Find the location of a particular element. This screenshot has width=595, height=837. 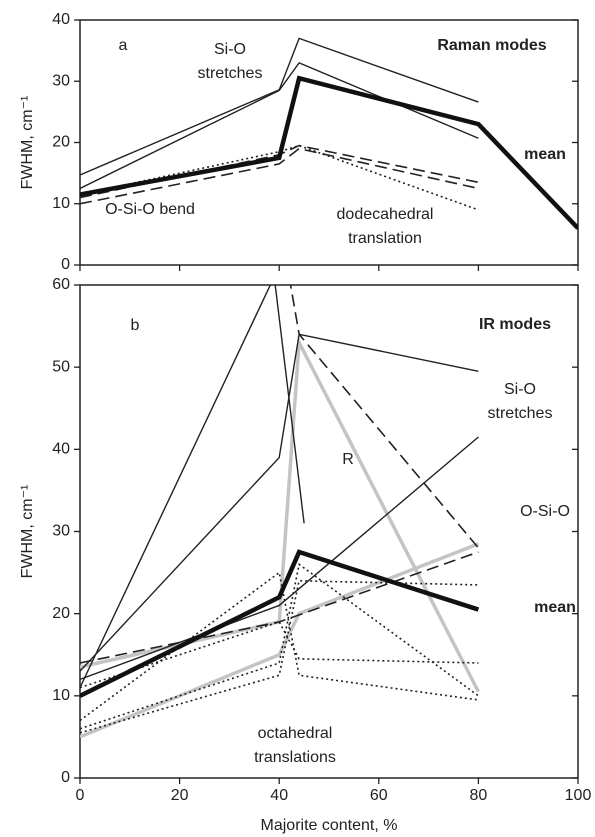

panel-label: a is located at coordinates (123, 45).